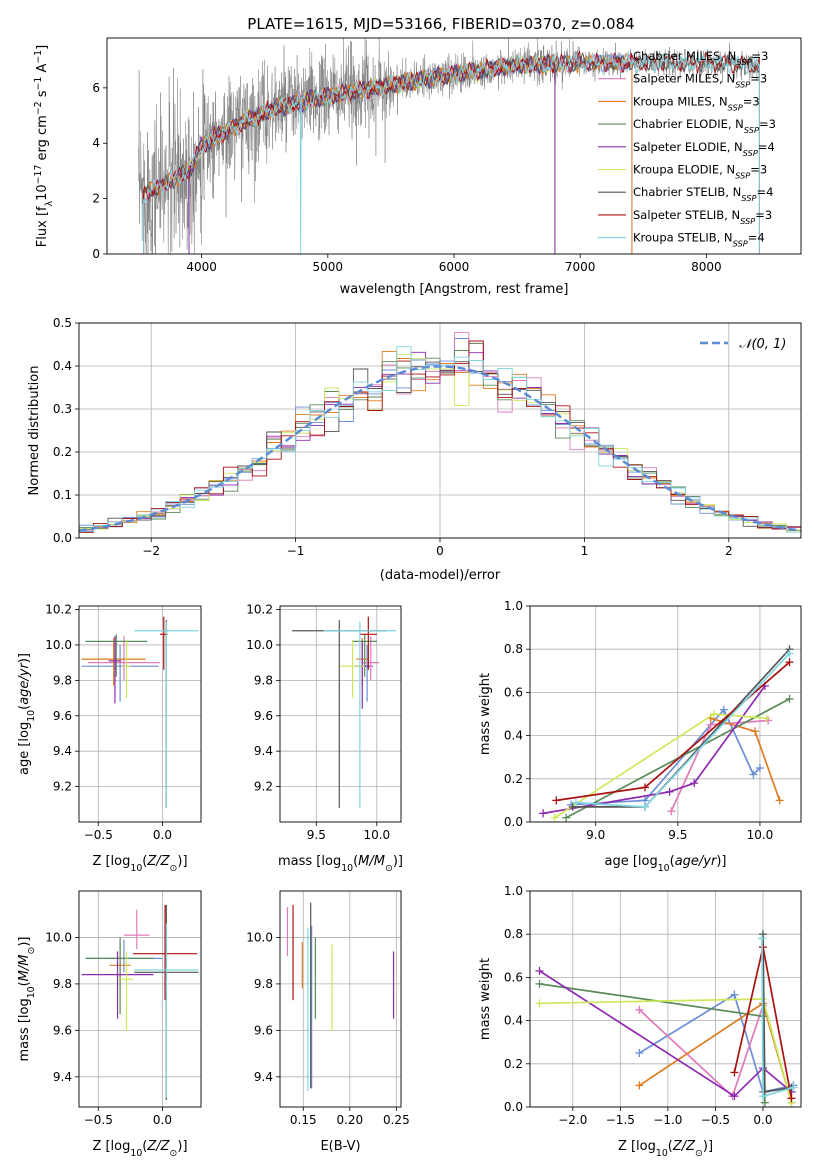 This screenshot has width=819, height=1170. Describe the element at coordinates (259, 610) in the screenshot. I see `age_vs_mass-ytick-label: 10.2` at that location.